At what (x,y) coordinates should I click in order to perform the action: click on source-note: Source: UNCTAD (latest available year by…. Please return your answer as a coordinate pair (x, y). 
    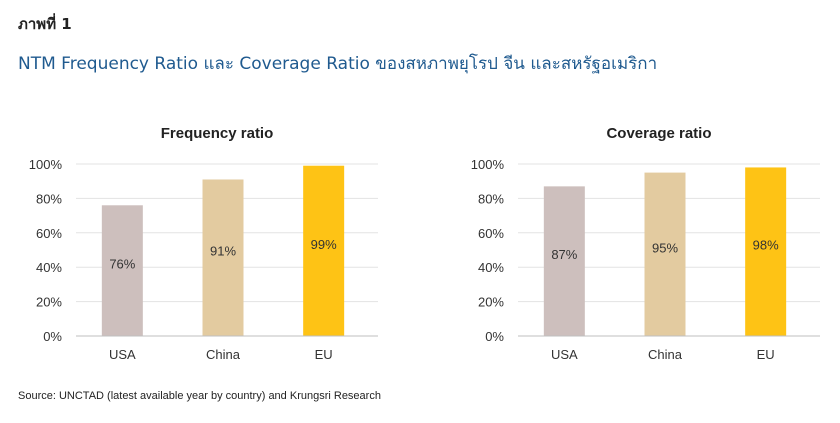
    Looking at the image, I should click on (199, 396).